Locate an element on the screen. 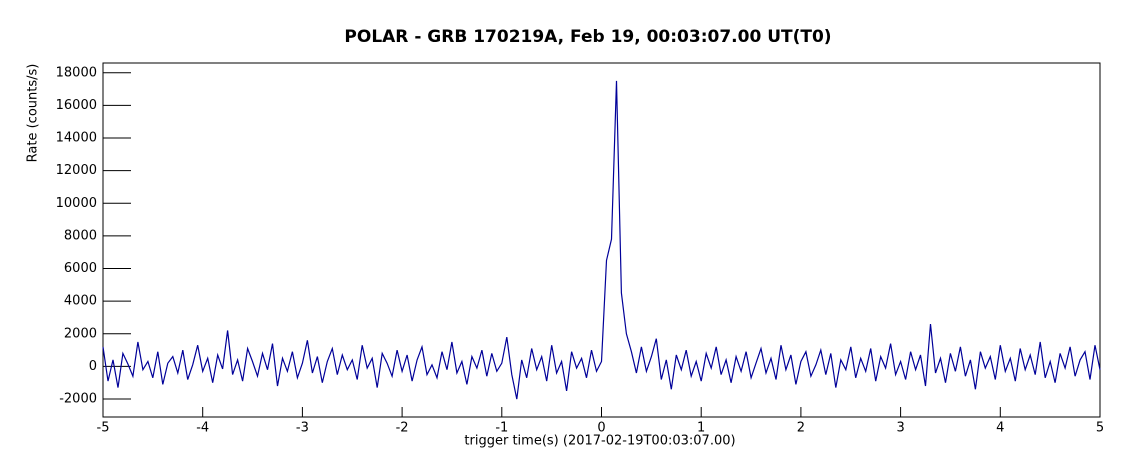 This screenshot has height=468, width=1123. y-tick-label: 8000 is located at coordinates (80, 235).